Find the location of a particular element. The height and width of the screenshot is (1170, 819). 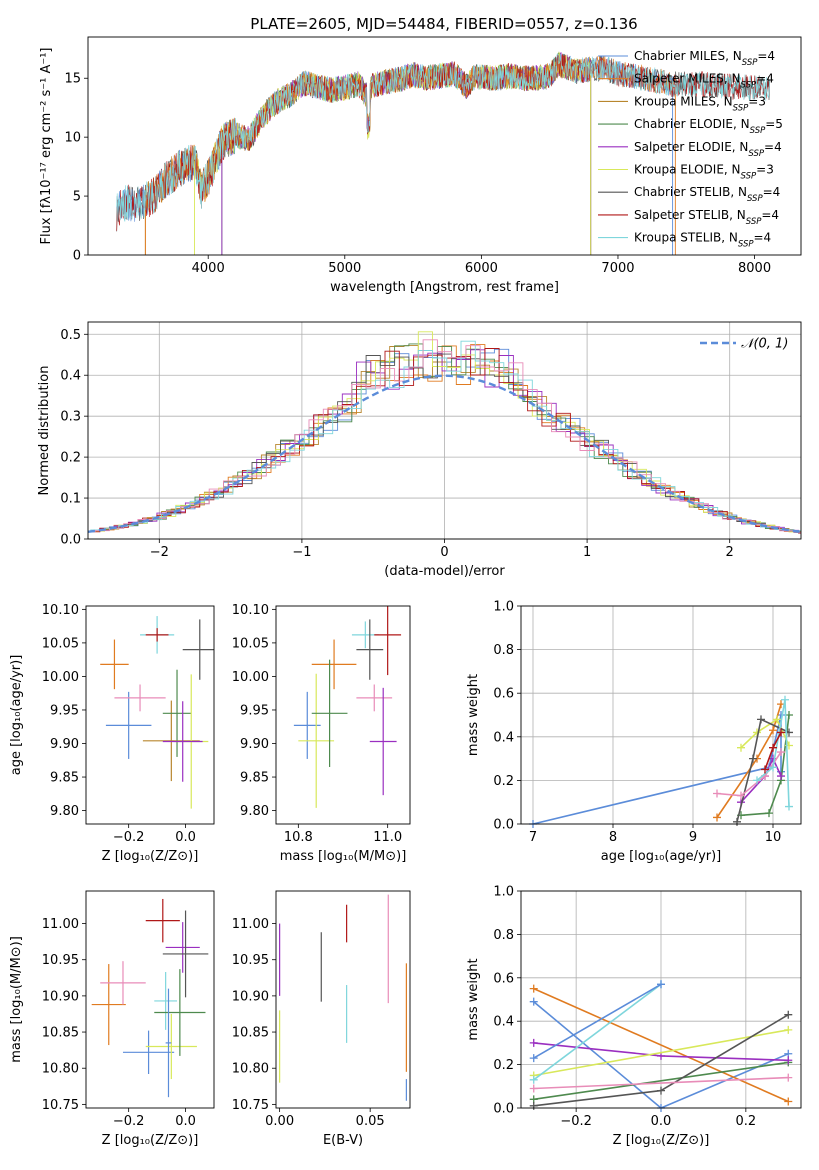

legend-entry-label: Kroupa ELODIE, NSSP=3 is located at coordinates (704, 172).